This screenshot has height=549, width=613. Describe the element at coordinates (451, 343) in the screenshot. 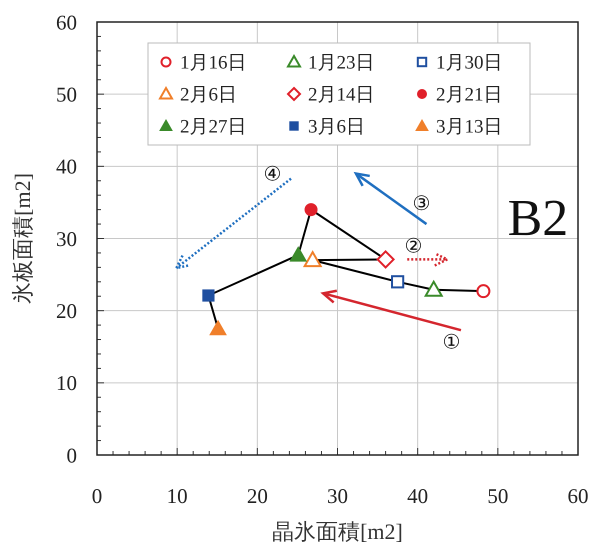

I see `annotation: ①` at that location.